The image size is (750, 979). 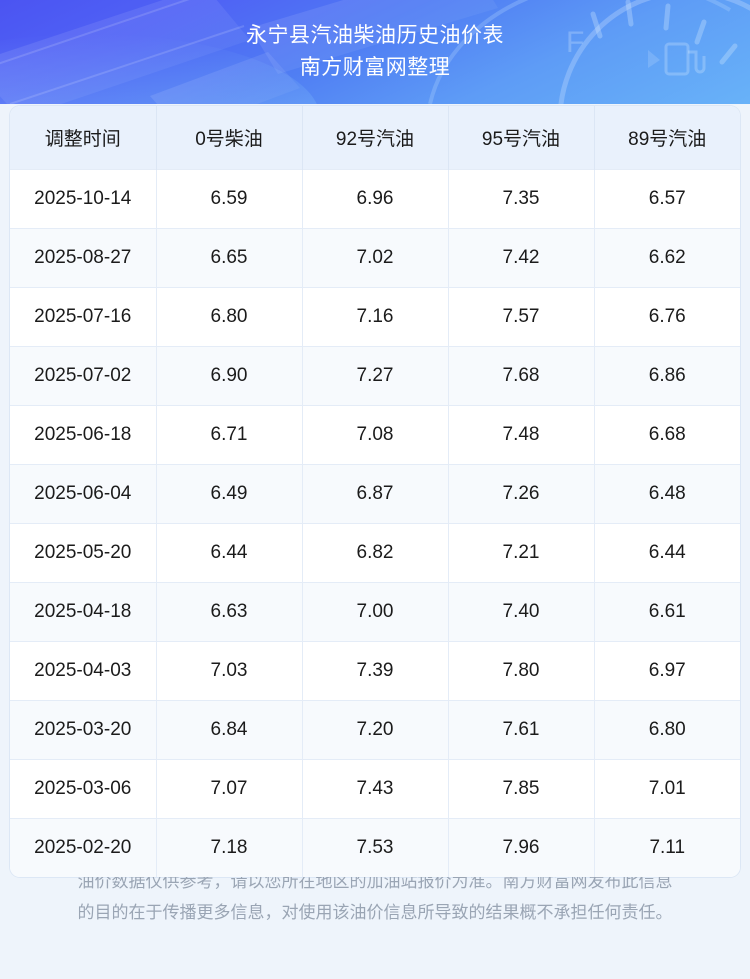 I want to click on page-subtitle: 南方财富网整理, so click(x=375, y=67).